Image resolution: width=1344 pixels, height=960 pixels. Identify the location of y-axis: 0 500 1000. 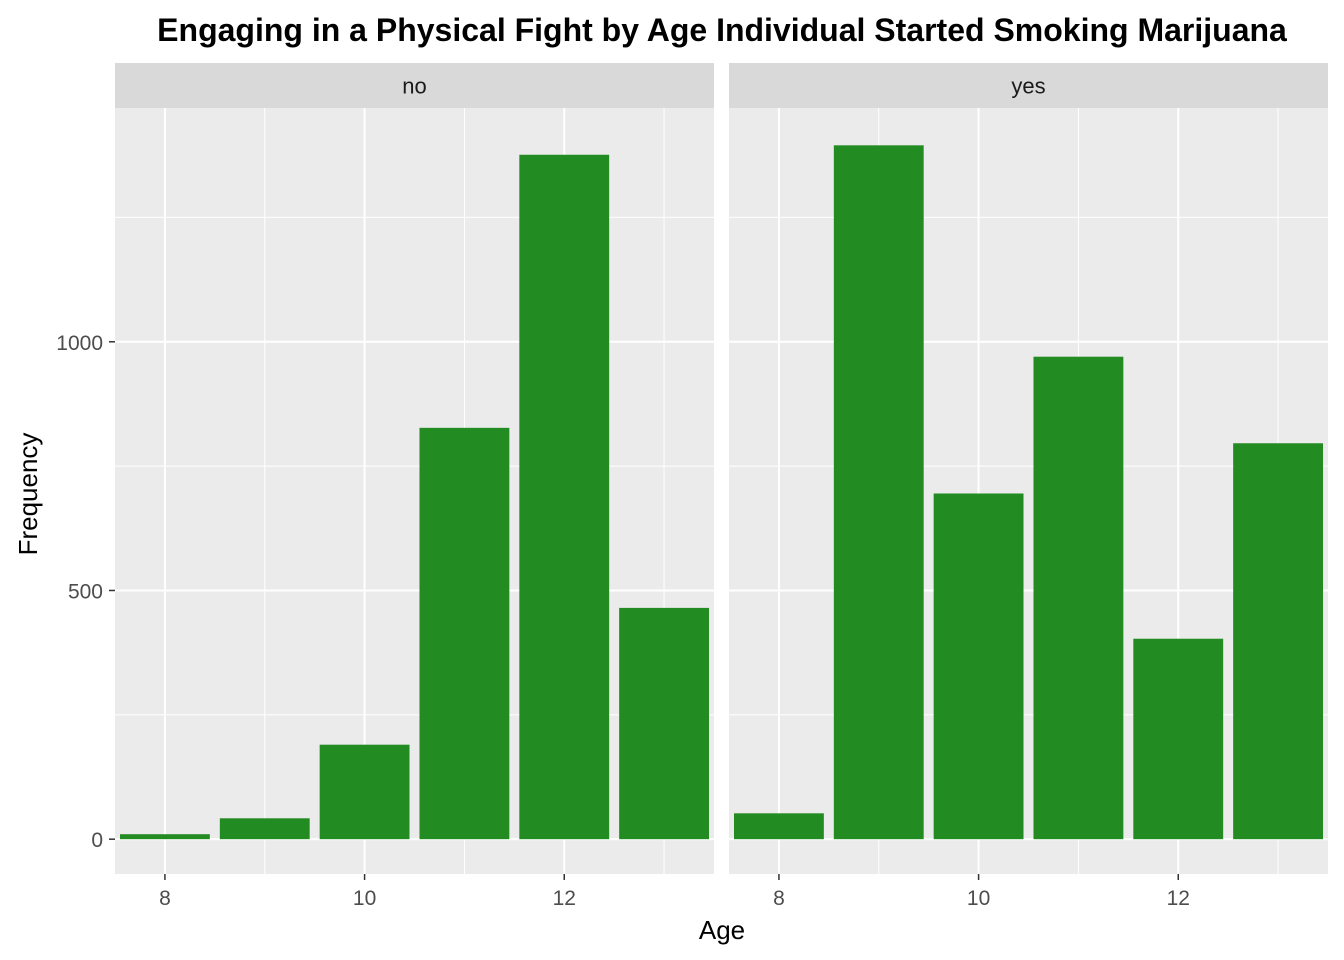
(85, 592).